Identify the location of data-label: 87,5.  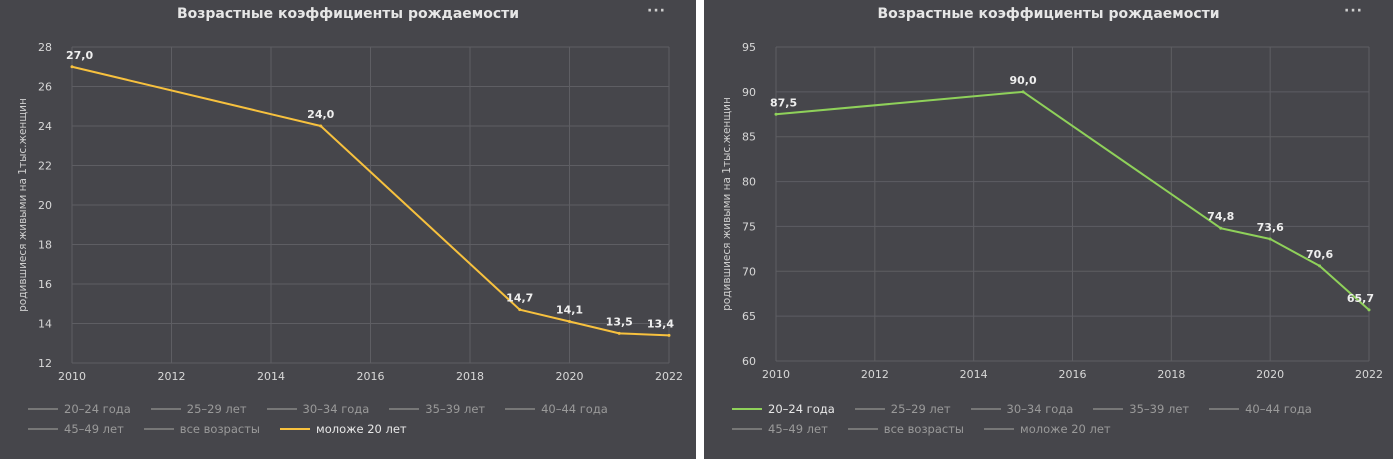
(783, 102).